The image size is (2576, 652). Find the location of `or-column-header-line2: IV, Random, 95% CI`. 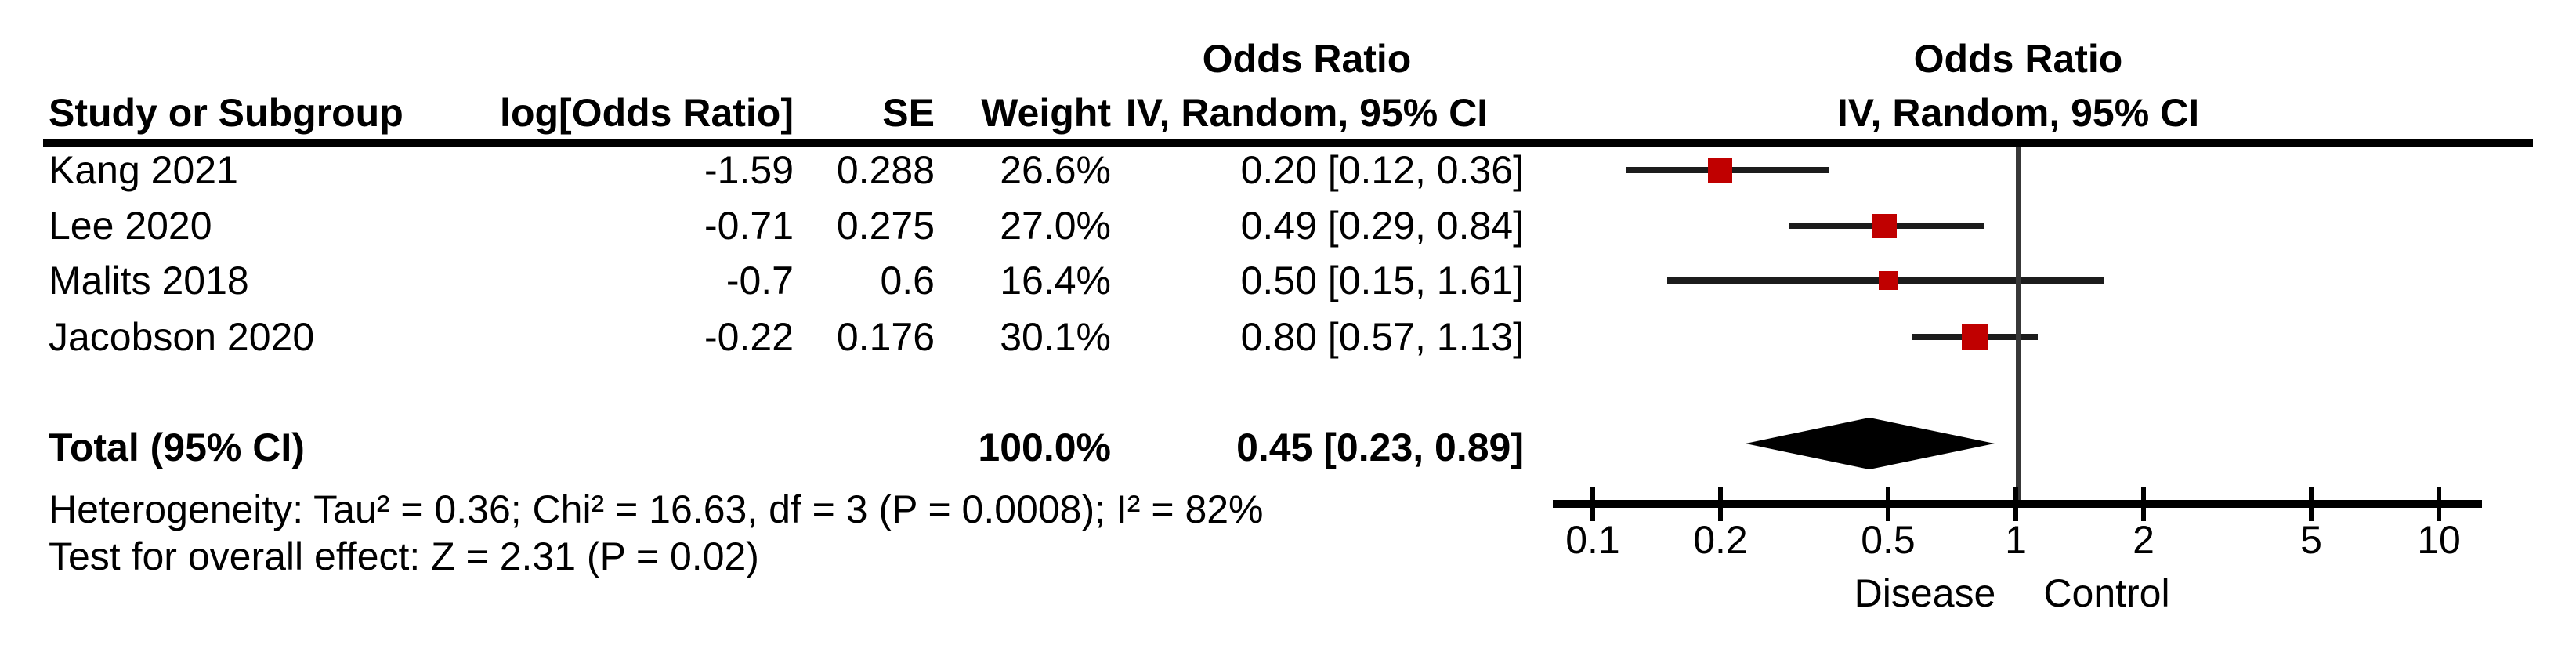

or-column-header-line2: IV, Random, 95% CI is located at coordinates (1307, 113).